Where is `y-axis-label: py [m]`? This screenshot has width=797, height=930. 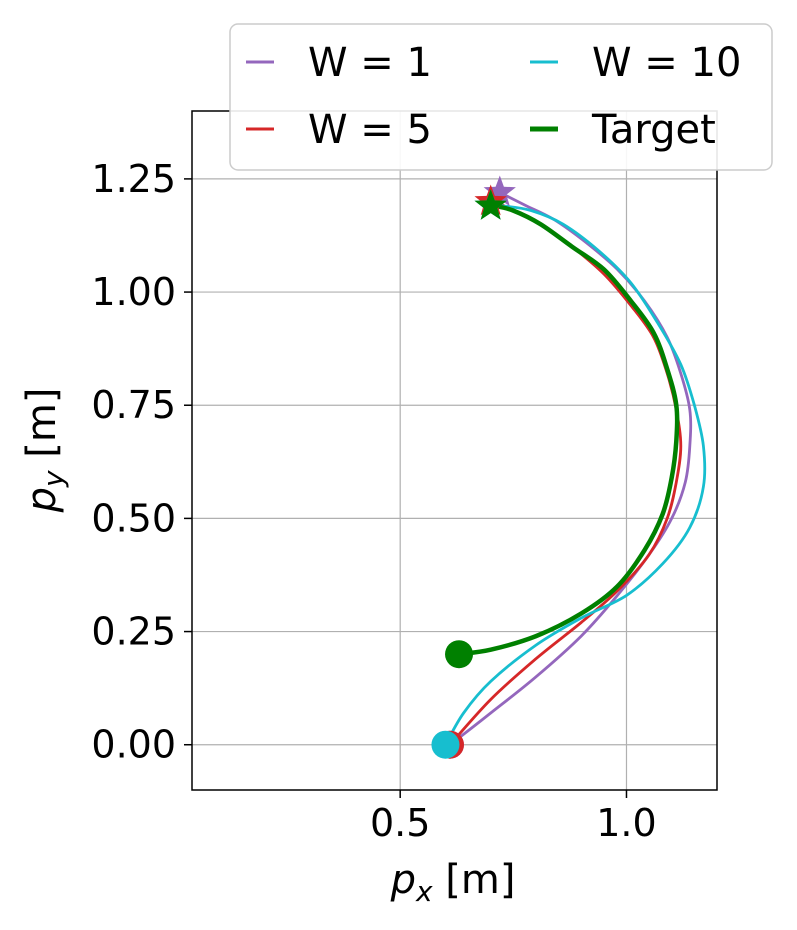 y-axis-label: py [m] is located at coordinates (44, 451).